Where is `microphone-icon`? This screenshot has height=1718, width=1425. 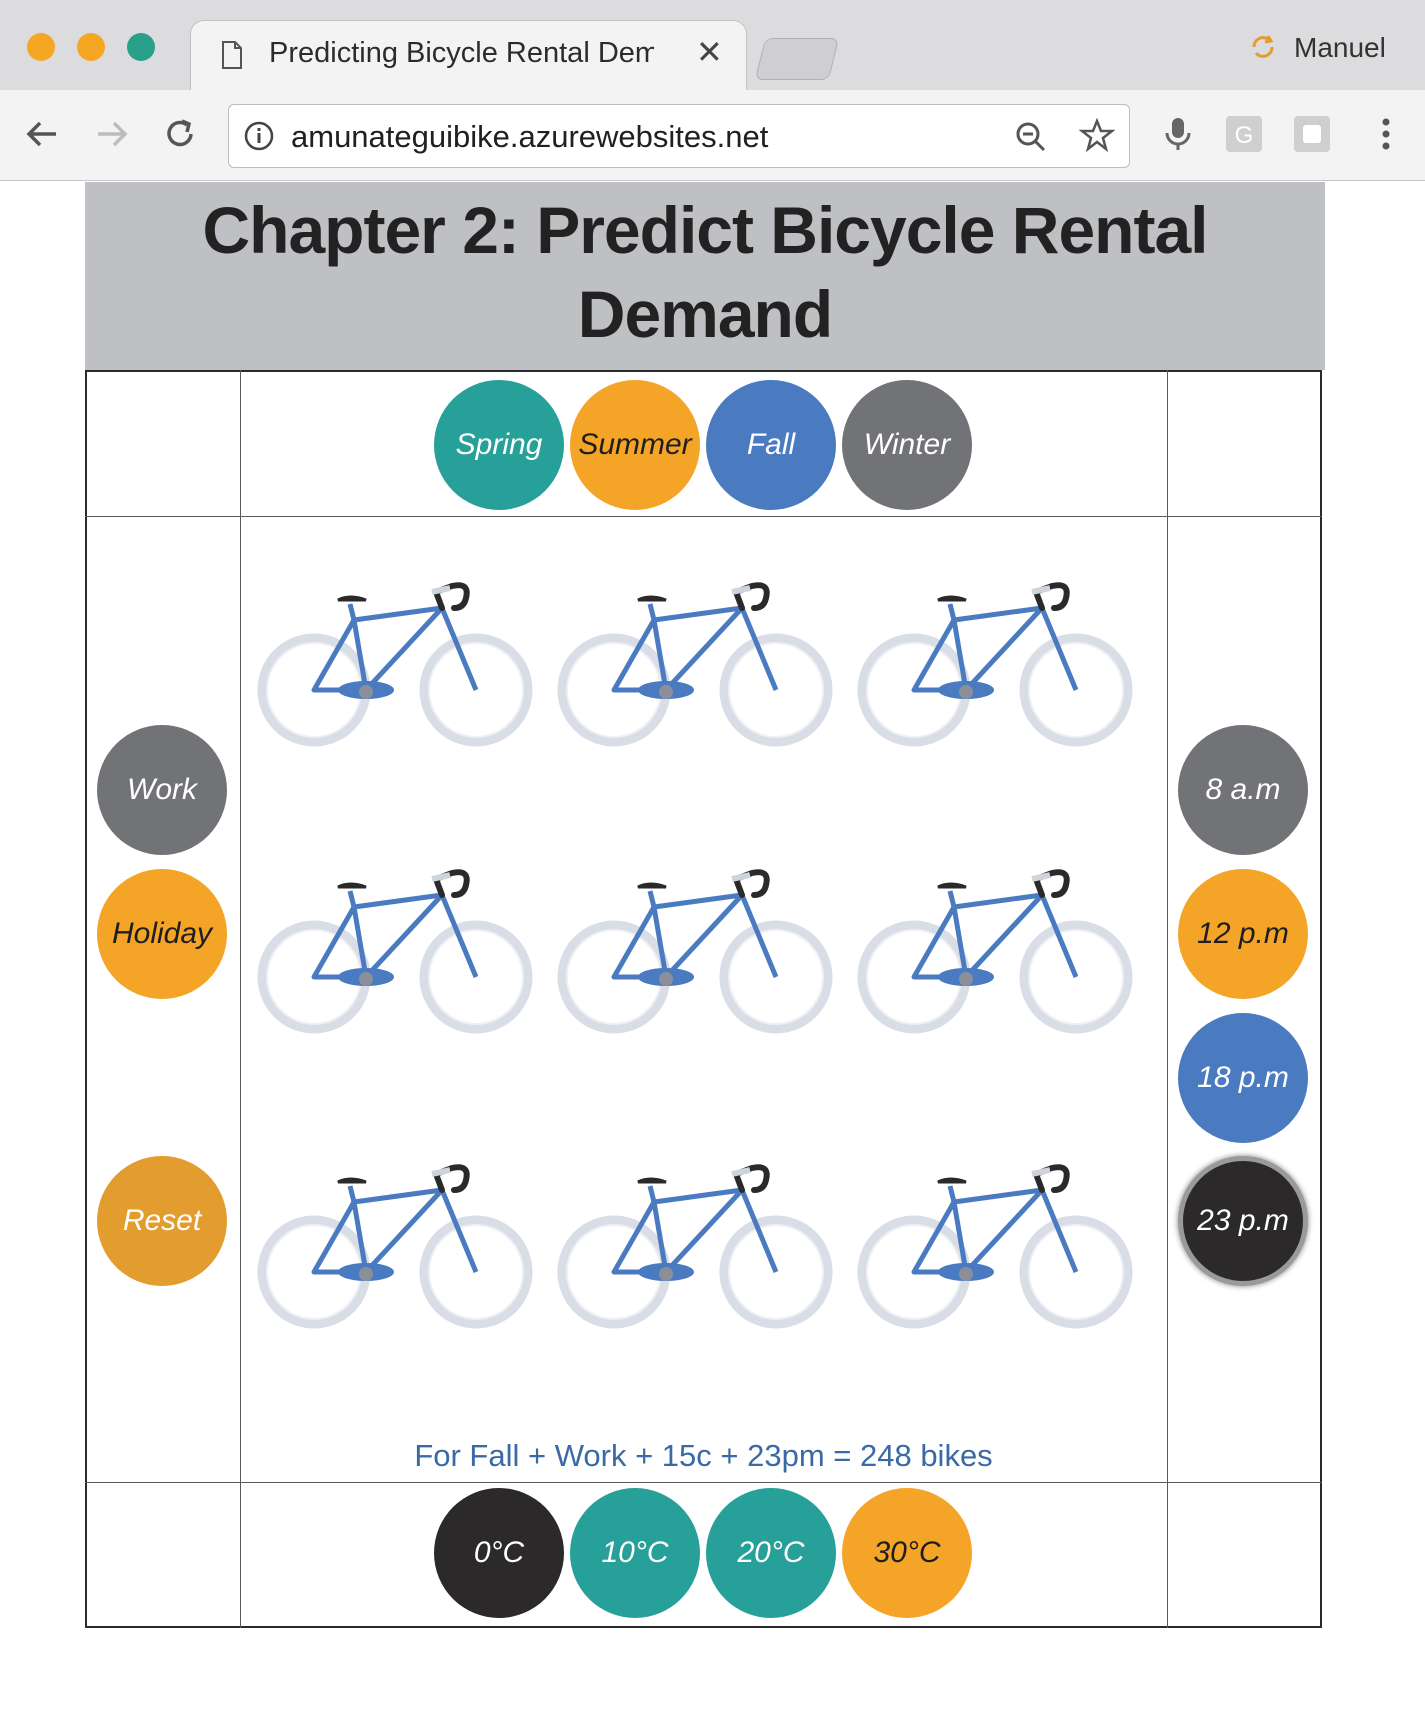
microphone-icon is located at coordinates (1178, 134).